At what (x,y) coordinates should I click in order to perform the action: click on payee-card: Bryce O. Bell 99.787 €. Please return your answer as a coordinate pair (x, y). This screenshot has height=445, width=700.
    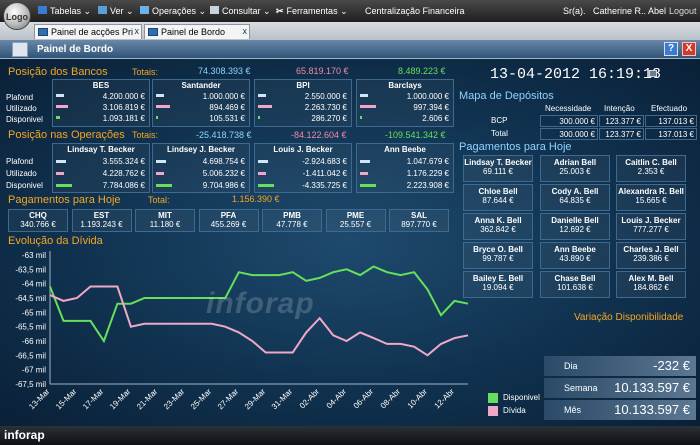
    Looking at the image, I should click on (498, 255).